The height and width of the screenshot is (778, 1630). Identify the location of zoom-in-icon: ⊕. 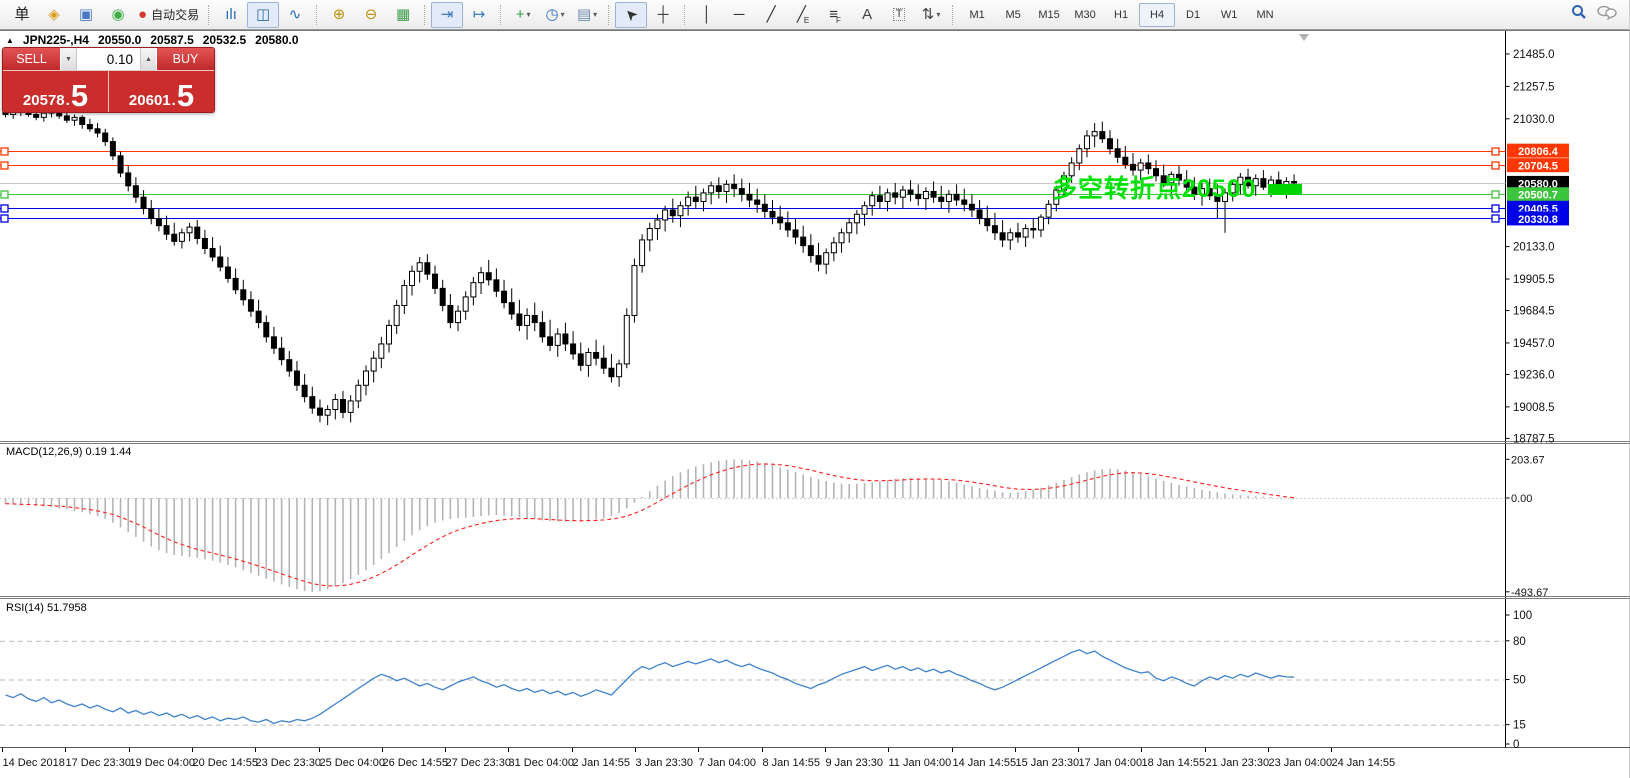
(339, 15).